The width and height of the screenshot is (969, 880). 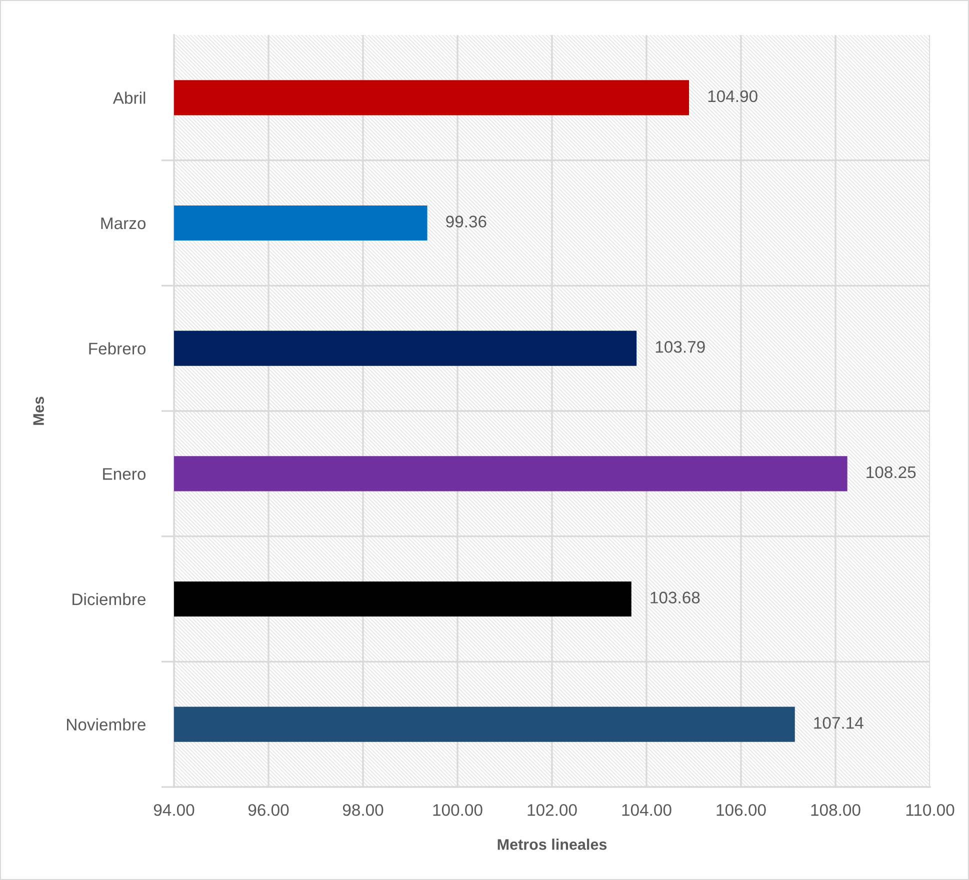 What do you see at coordinates (891, 472) in the screenshot?
I see `data-label: 108.25` at bounding box center [891, 472].